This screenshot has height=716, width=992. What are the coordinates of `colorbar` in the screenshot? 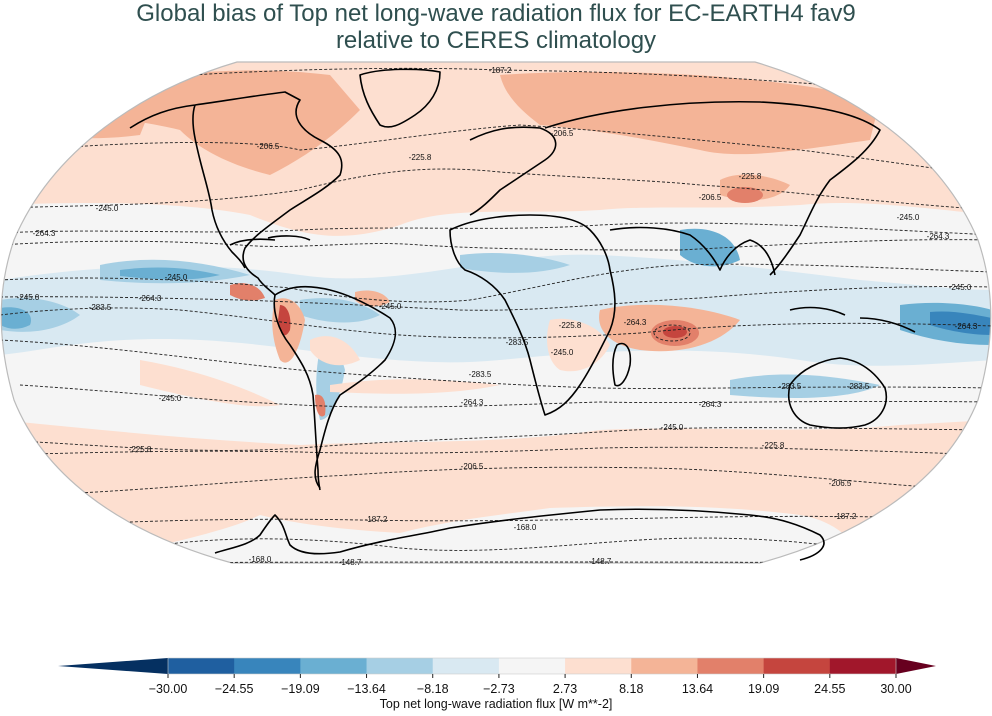 It's located at (497, 667).